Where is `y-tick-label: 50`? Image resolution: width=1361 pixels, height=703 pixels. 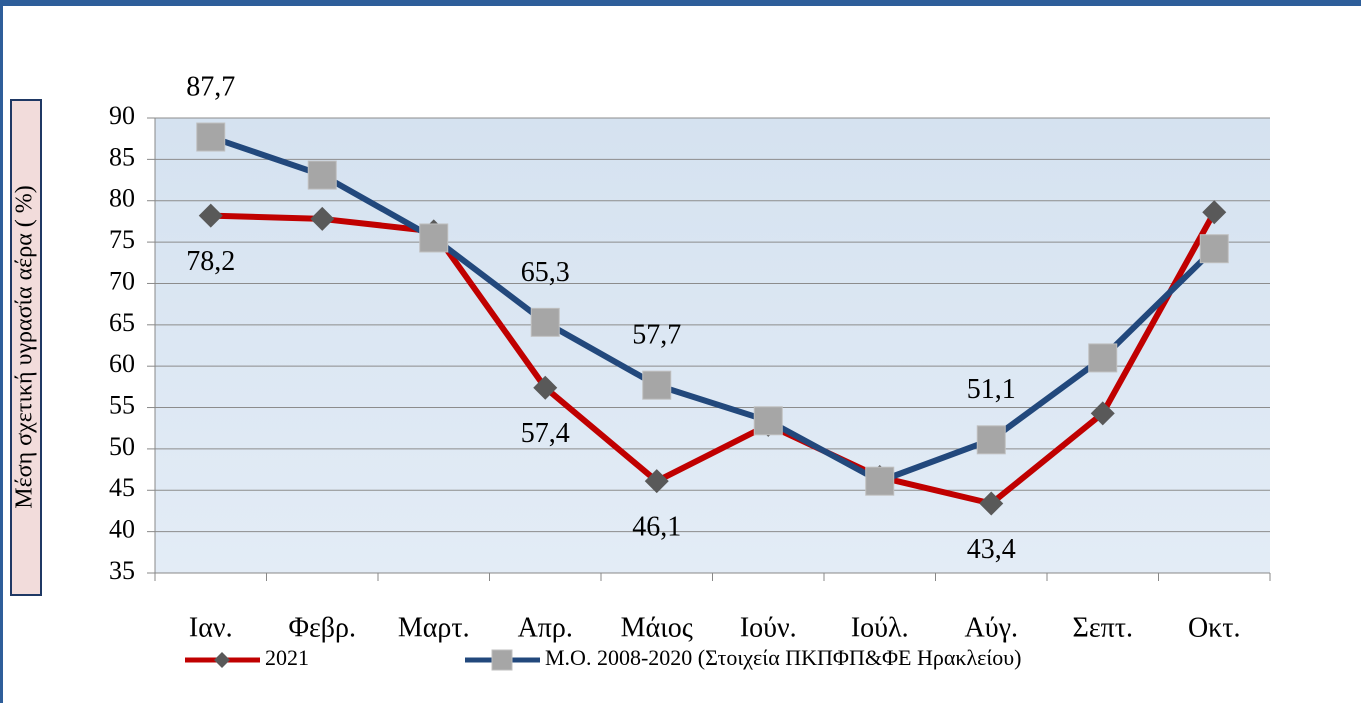 y-tick-label: 50 is located at coordinates (122, 446).